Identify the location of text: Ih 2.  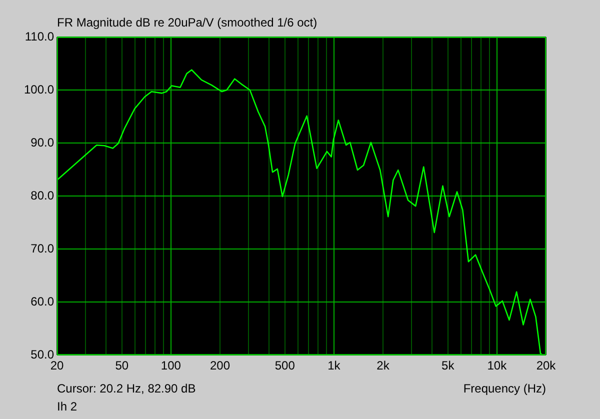
(67, 406).